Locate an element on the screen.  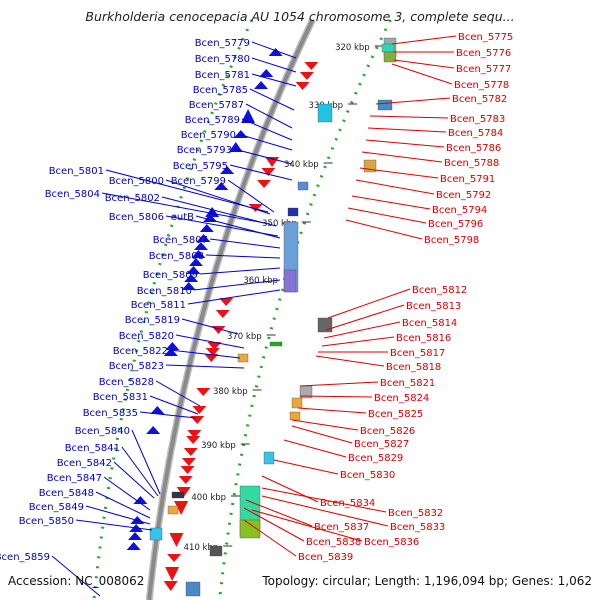
kbp-tick-label: 400 kbp is located at coordinates (208, 498).